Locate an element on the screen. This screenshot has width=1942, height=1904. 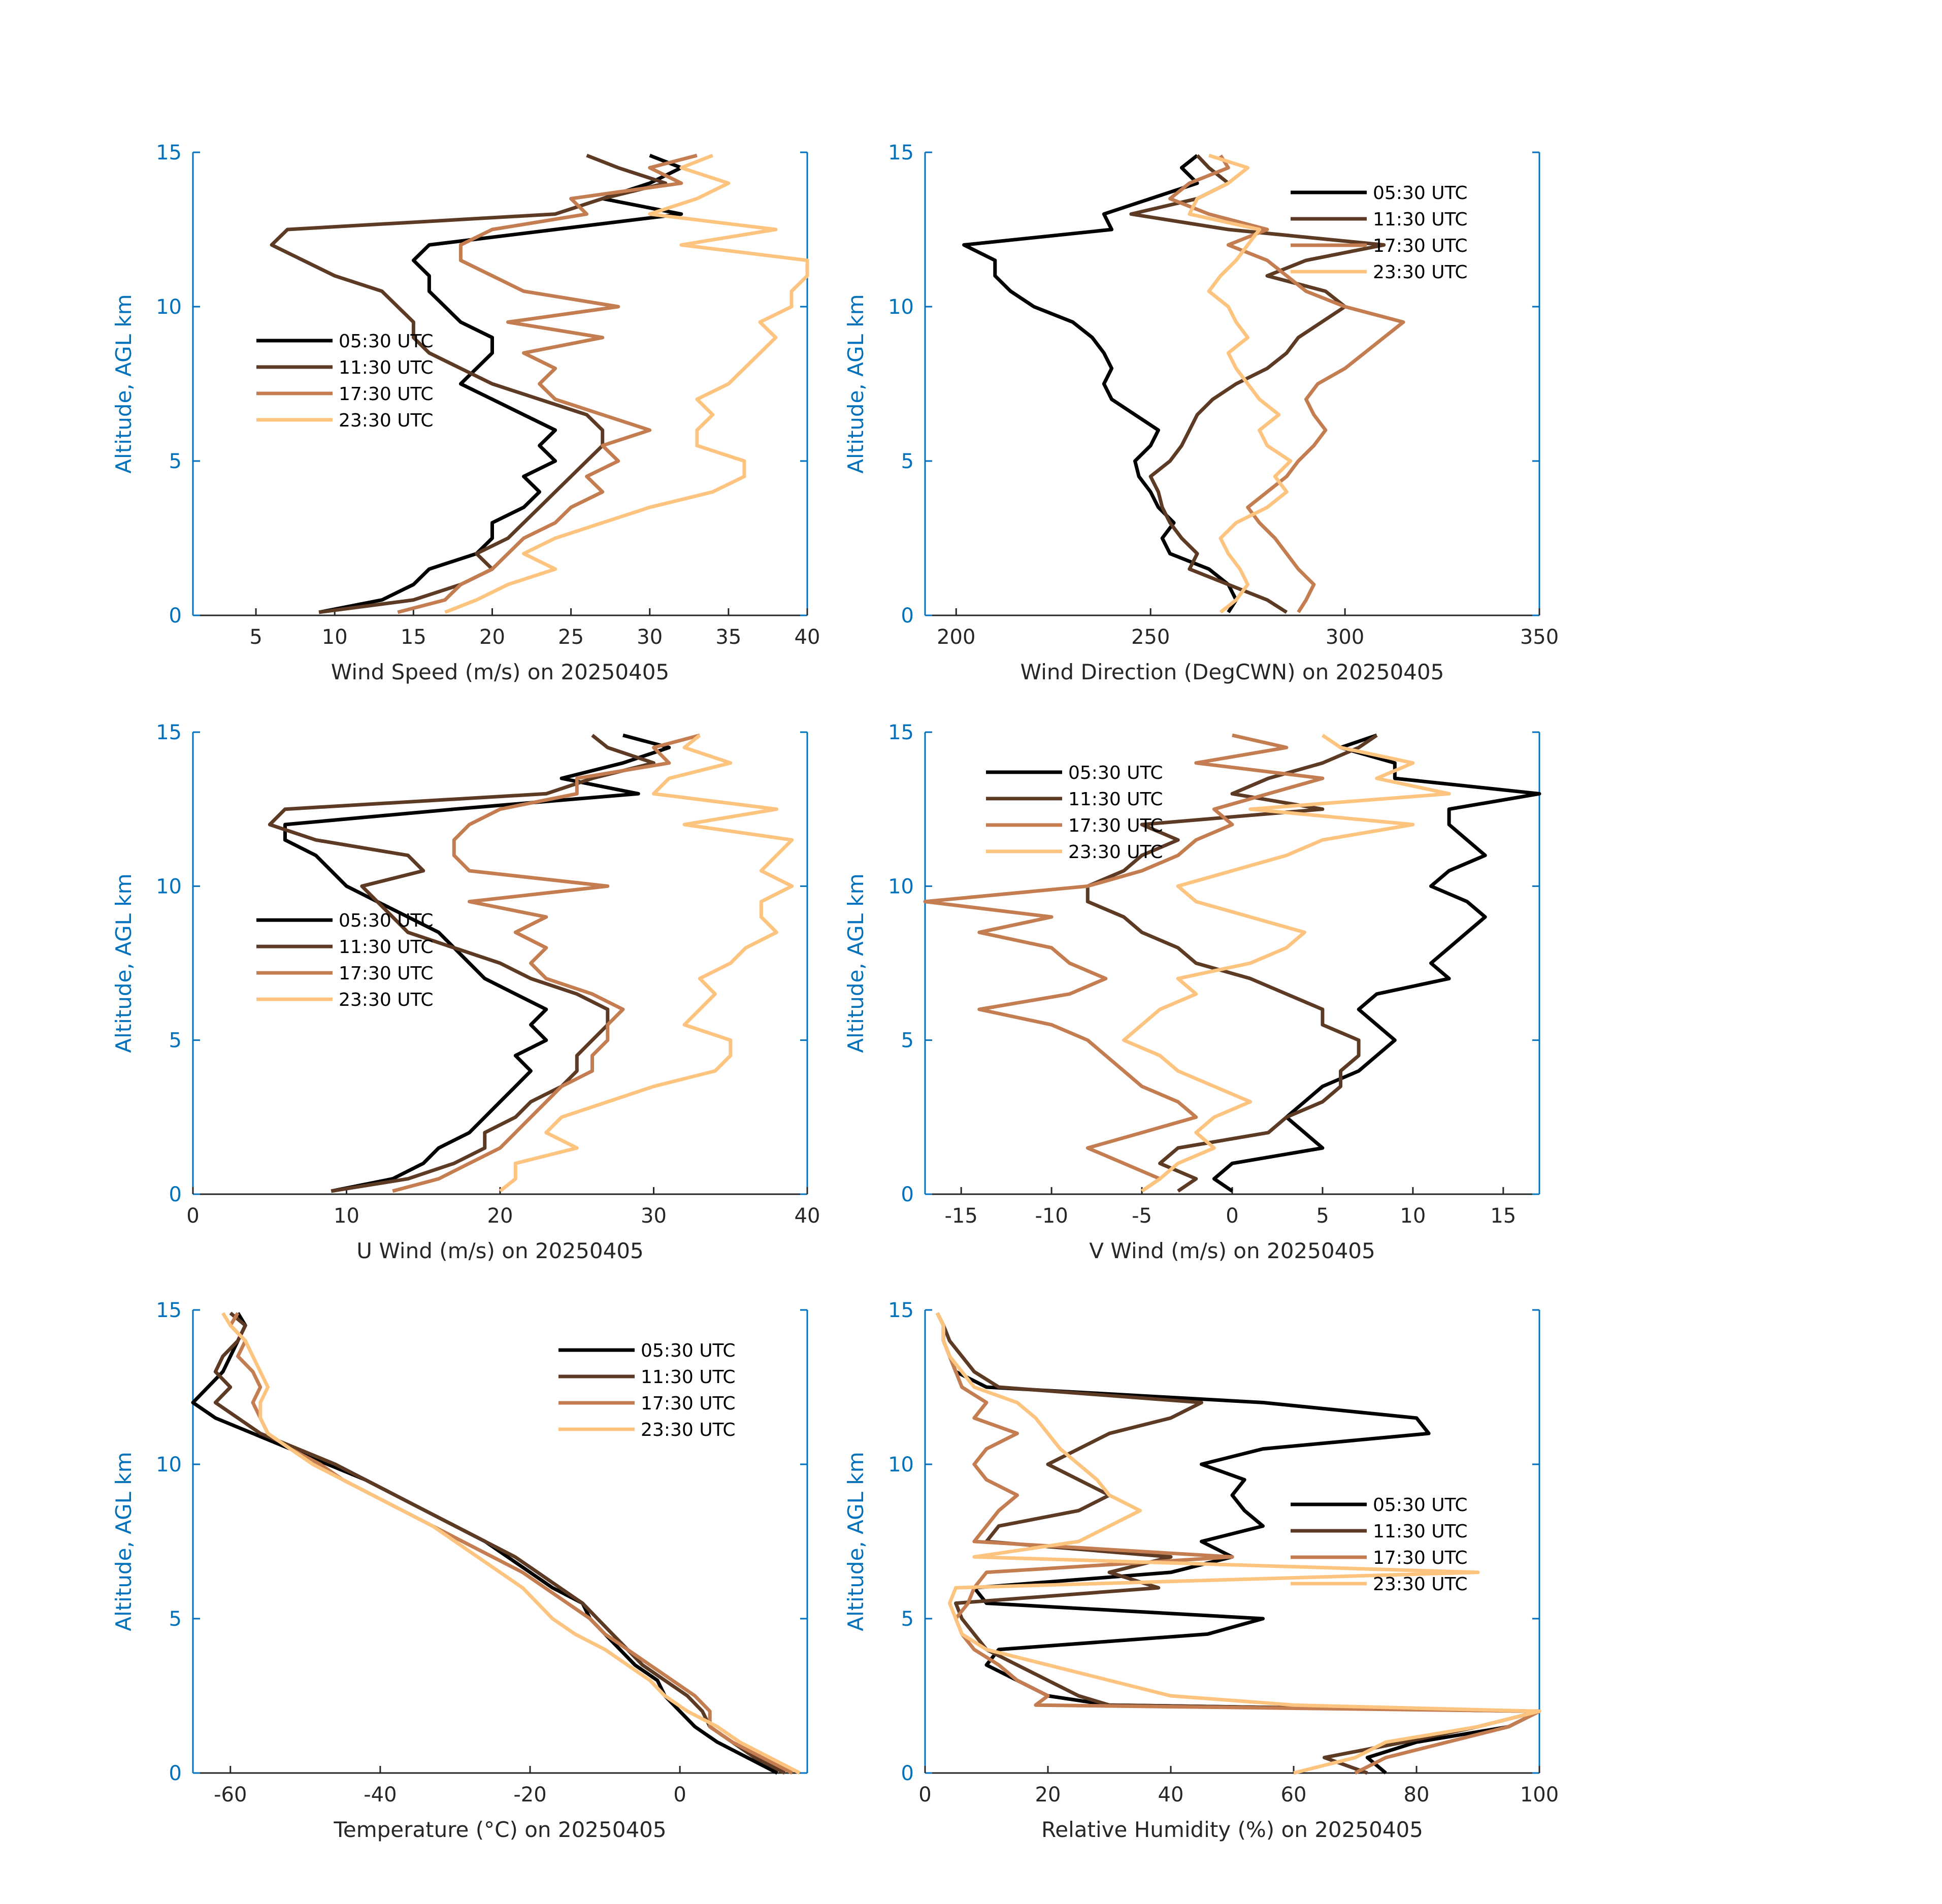
x-tick-label: 300 is located at coordinates (1345, 637).